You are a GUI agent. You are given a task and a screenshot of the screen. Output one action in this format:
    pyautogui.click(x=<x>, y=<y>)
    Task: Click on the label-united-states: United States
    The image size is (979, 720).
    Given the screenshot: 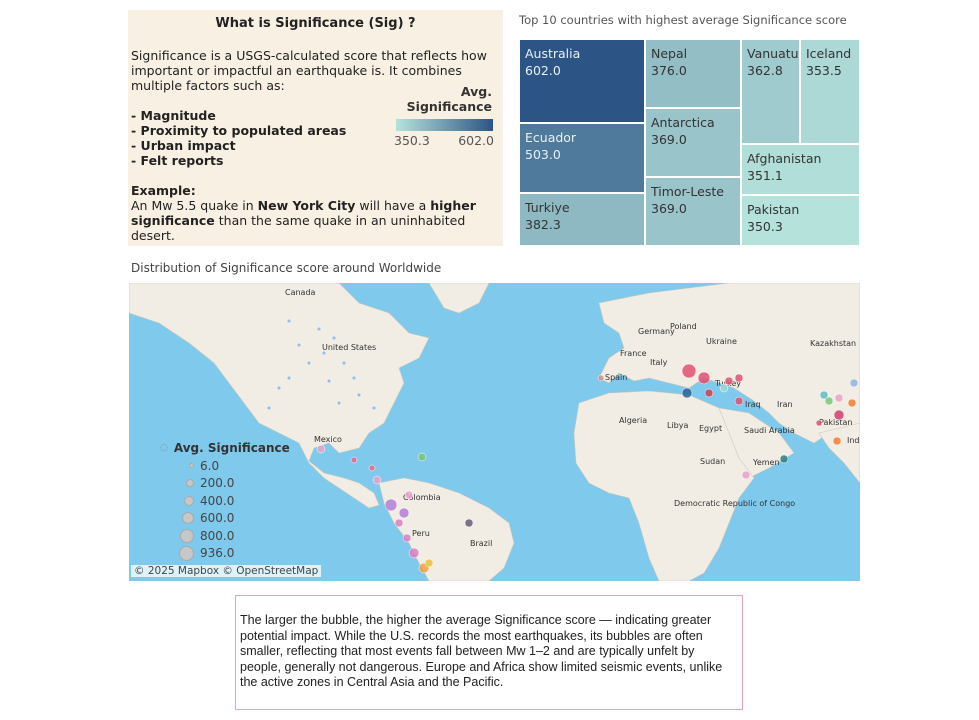 What is the action you would take?
    pyautogui.click(x=349, y=347)
    